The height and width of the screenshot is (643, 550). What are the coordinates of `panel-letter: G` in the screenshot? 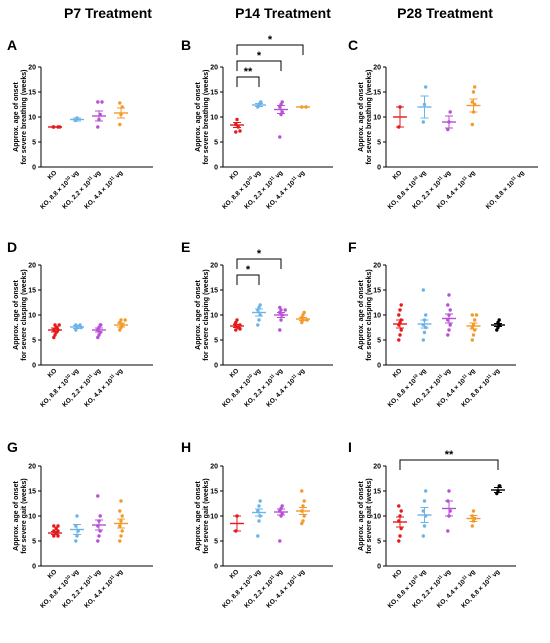 It's located at (12, 447).